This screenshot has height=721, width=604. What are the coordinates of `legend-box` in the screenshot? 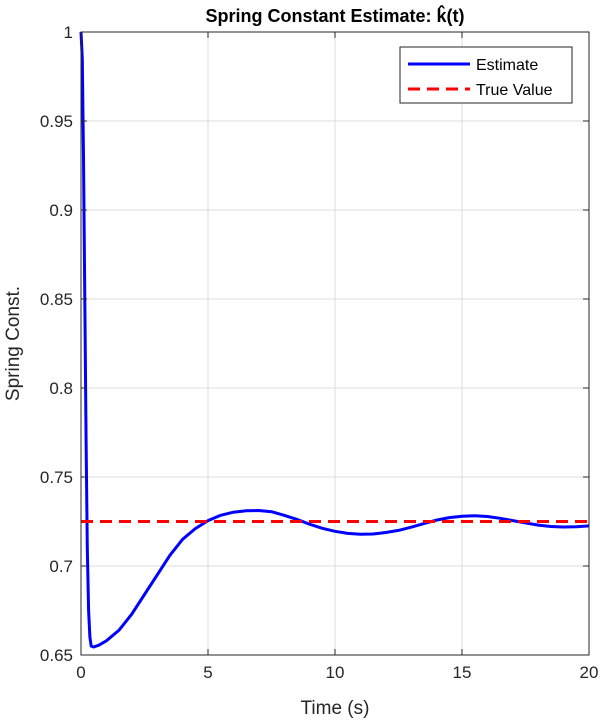 It's located at (486, 75).